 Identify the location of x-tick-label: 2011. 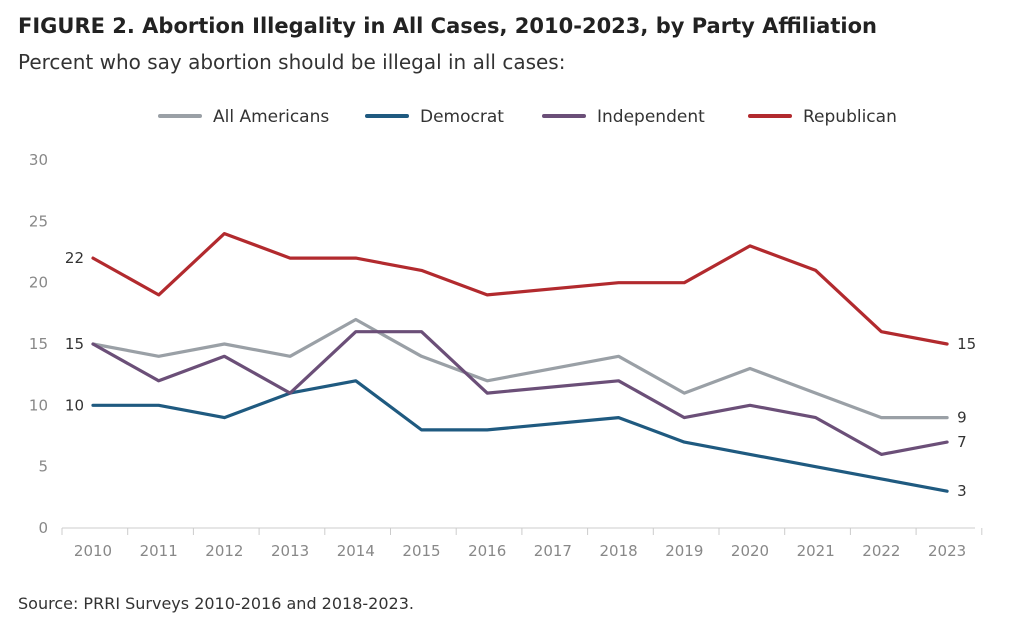
(159, 551).